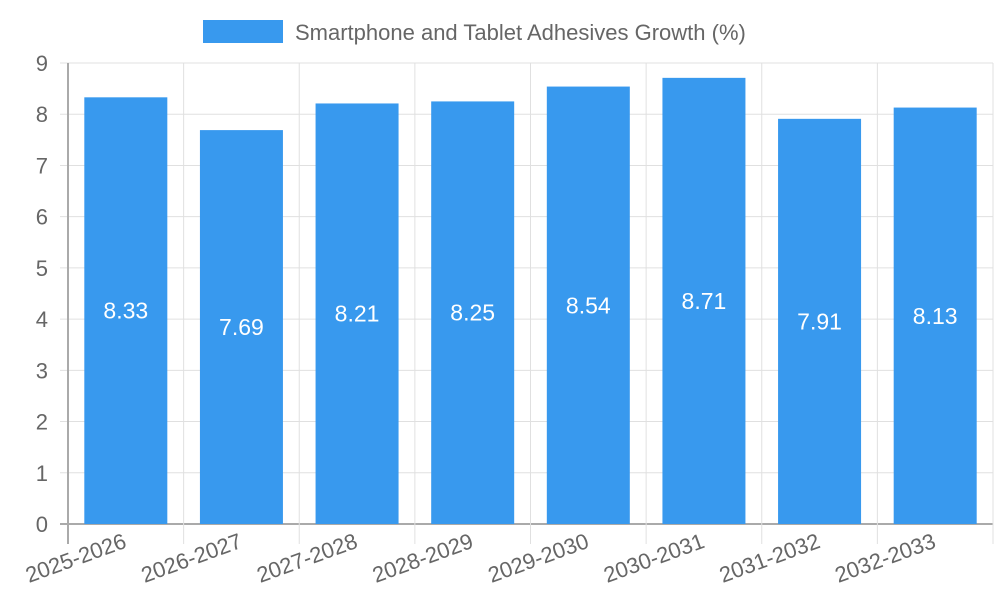 This screenshot has width=1000, height=600. What do you see at coordinates (538, 557) in the screenshot?
I see `x-tick-label: 2029-2030` at bounding box center [538, 557].